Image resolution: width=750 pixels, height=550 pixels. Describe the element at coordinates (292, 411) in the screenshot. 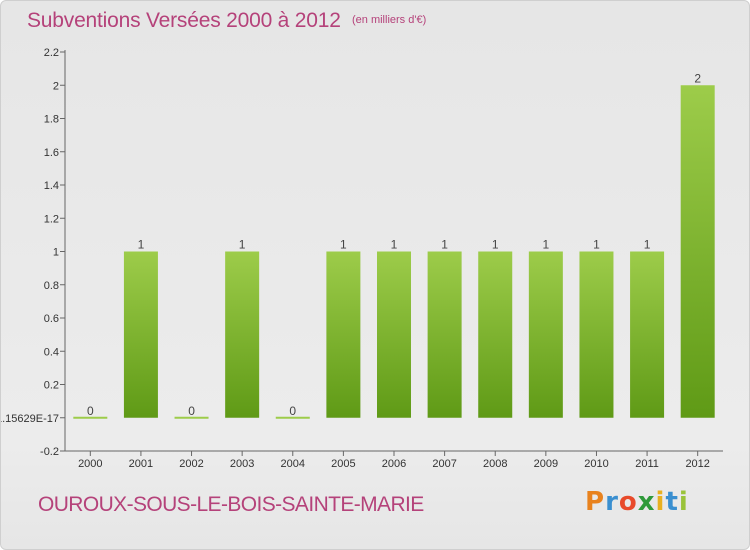

I see `value-label-2004: 0` at that location.